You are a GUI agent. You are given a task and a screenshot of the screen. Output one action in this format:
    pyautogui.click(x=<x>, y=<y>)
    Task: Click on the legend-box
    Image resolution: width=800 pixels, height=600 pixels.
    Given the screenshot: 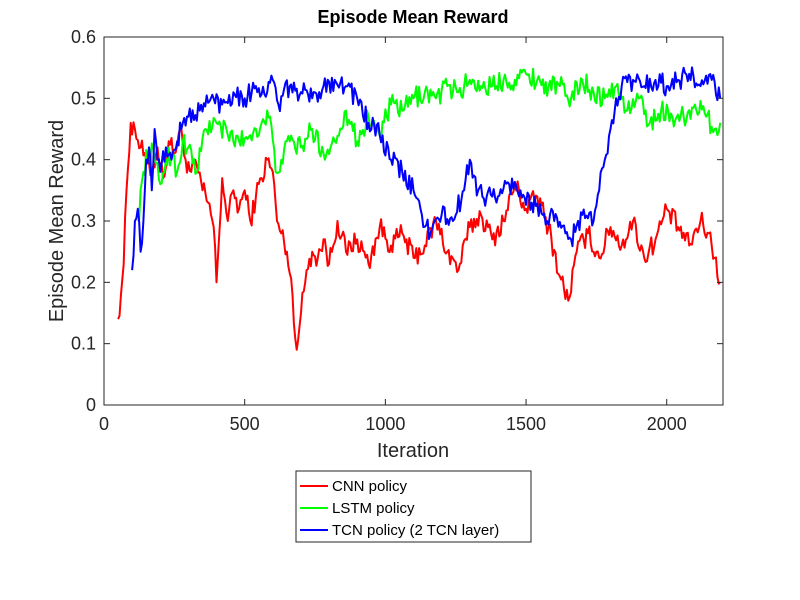 What is the action you would take?
    pyautogui.click(x=413, y=506)
    